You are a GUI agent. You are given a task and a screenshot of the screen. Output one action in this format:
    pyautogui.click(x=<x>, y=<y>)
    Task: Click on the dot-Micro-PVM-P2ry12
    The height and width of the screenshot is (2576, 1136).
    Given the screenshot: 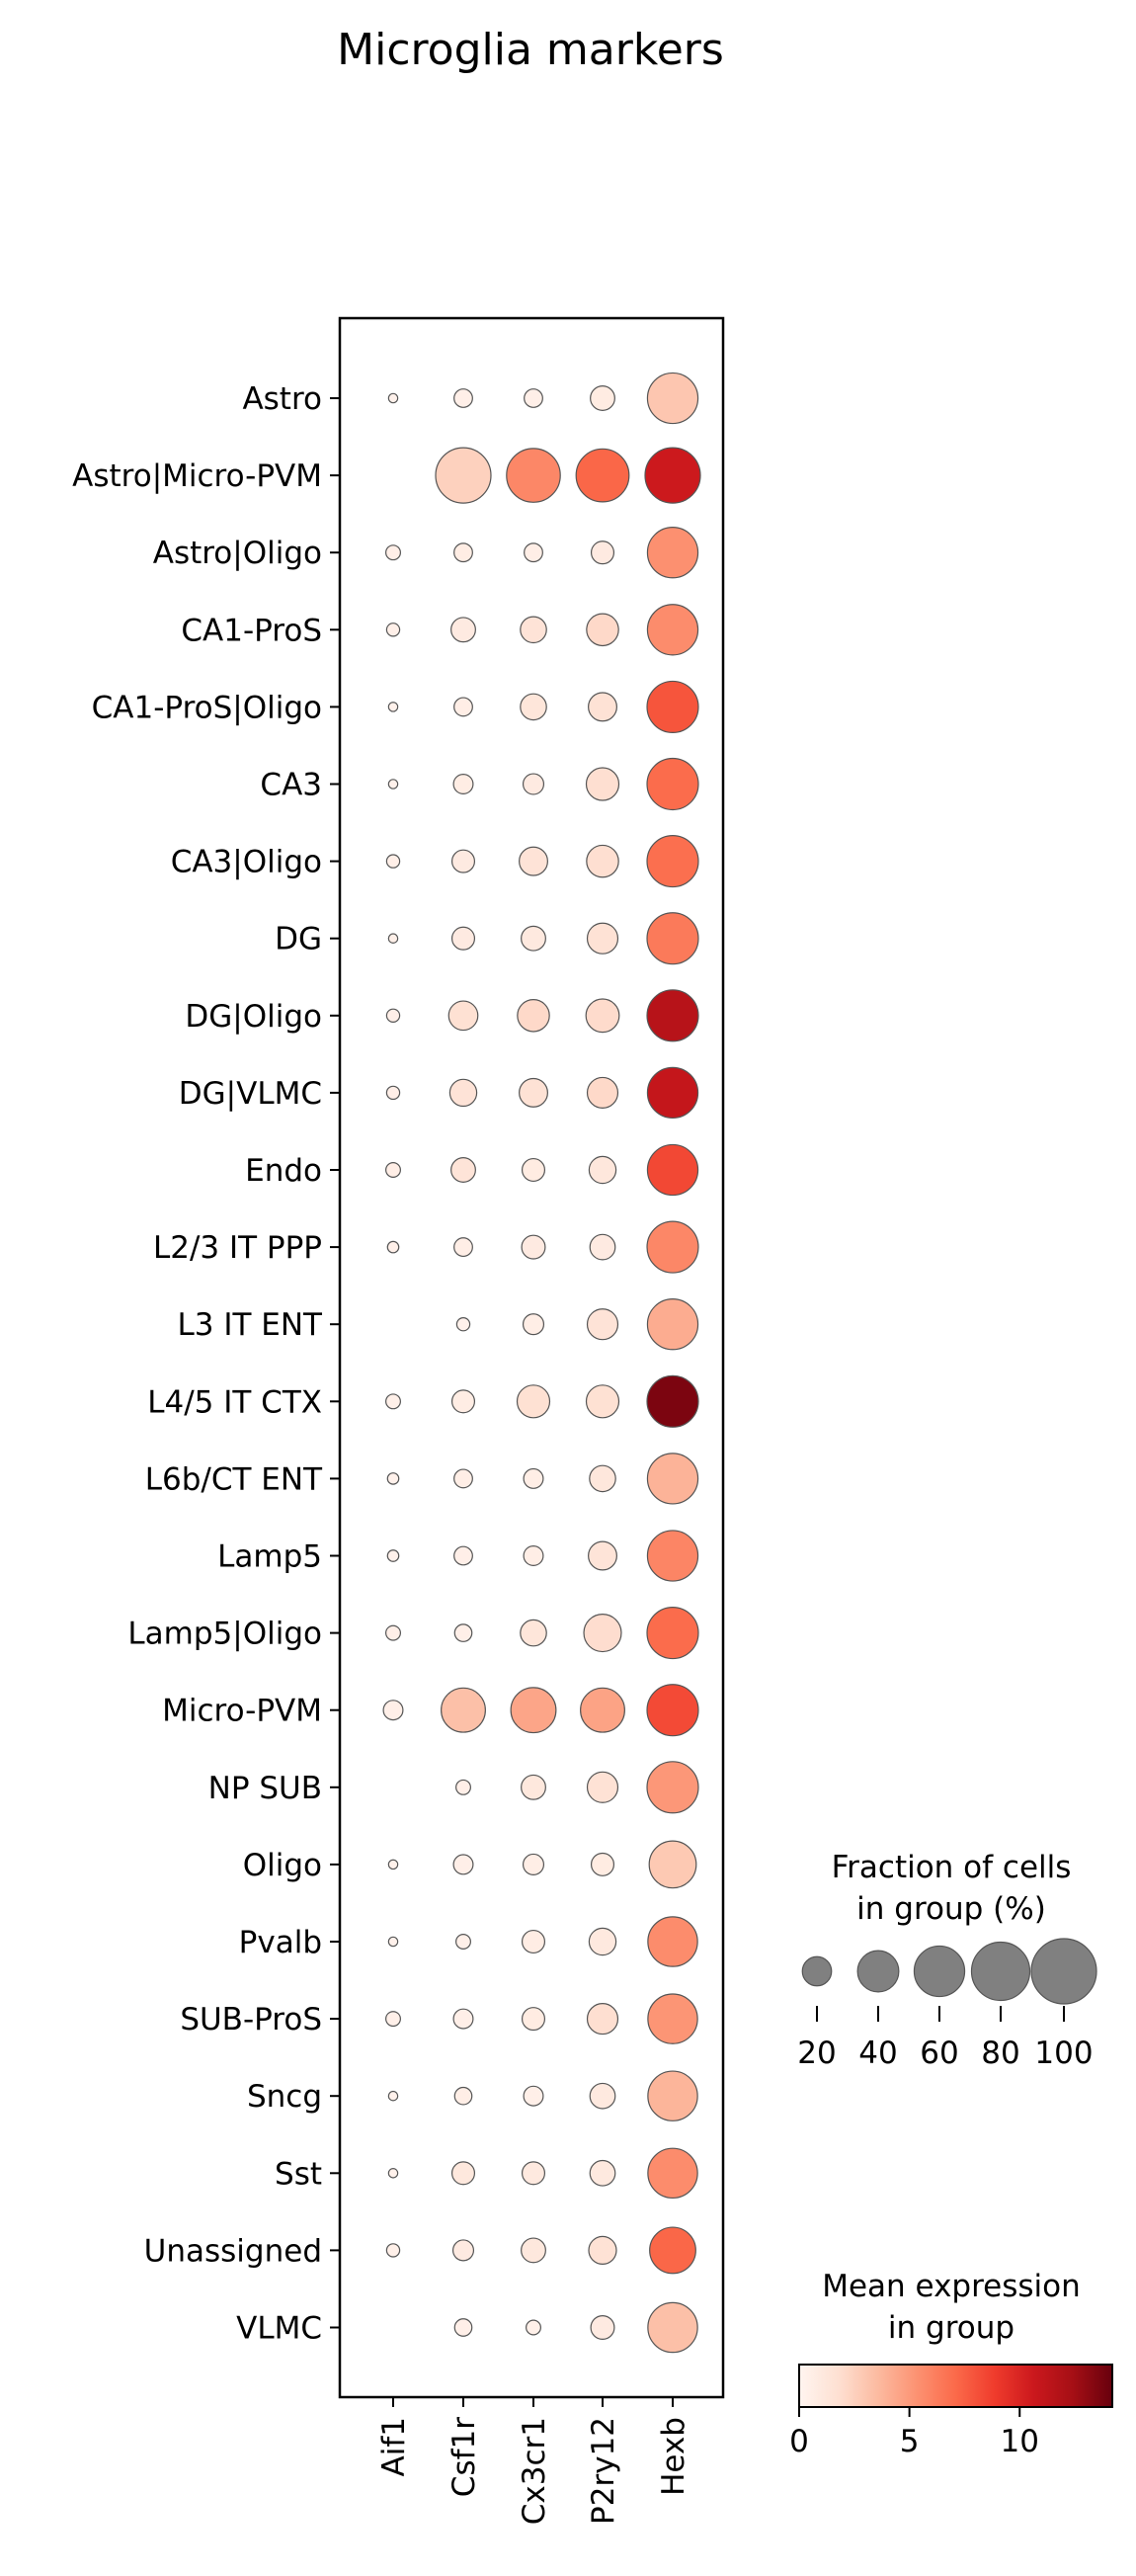 What is the action you would take?
    pyautogui.click(x=602, y=1710)
    